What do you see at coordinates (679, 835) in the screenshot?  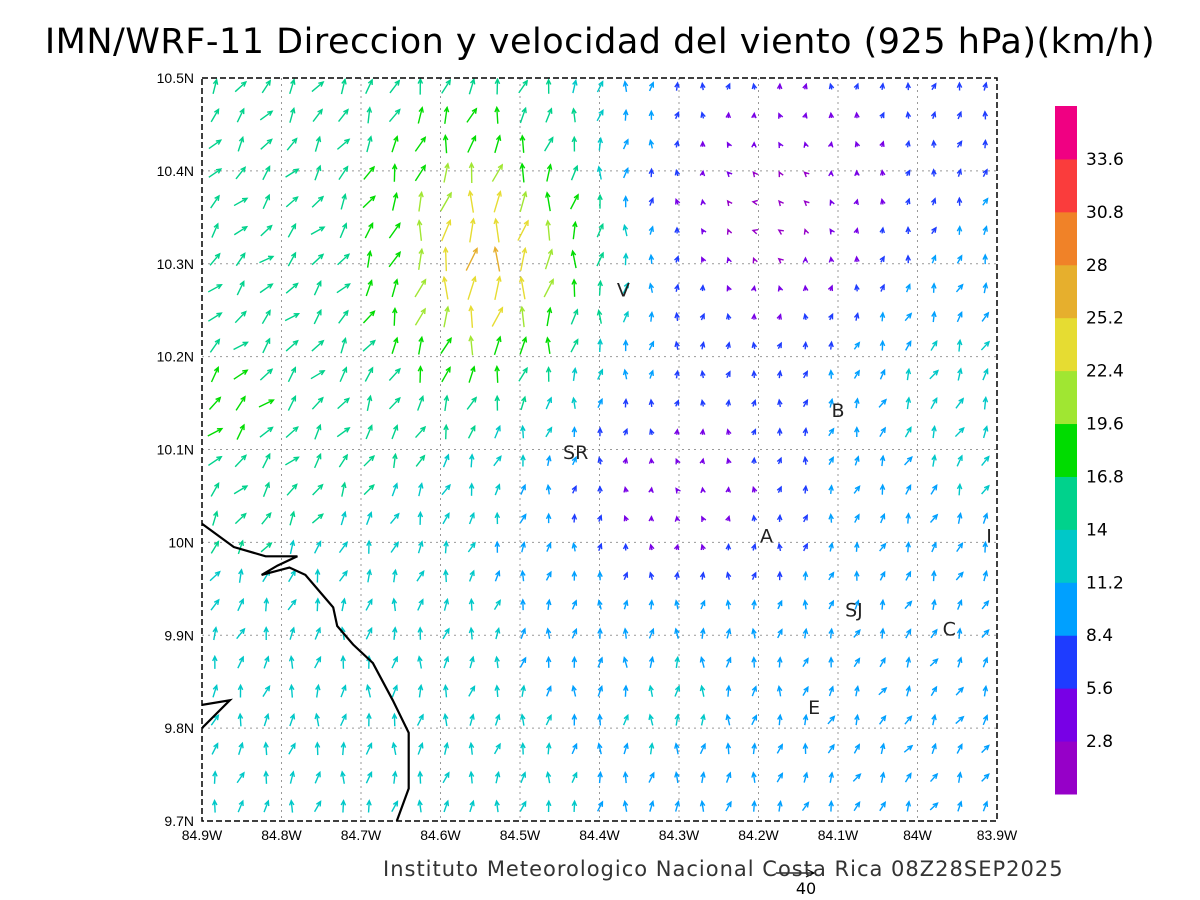 I see `x-tick-label: 84.3W` at bounding box center [679, 835].